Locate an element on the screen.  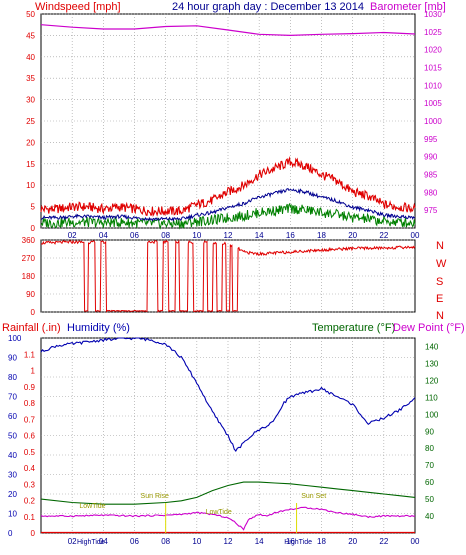
temperature-tick-label: 110 is located at coordinates (431, 397).